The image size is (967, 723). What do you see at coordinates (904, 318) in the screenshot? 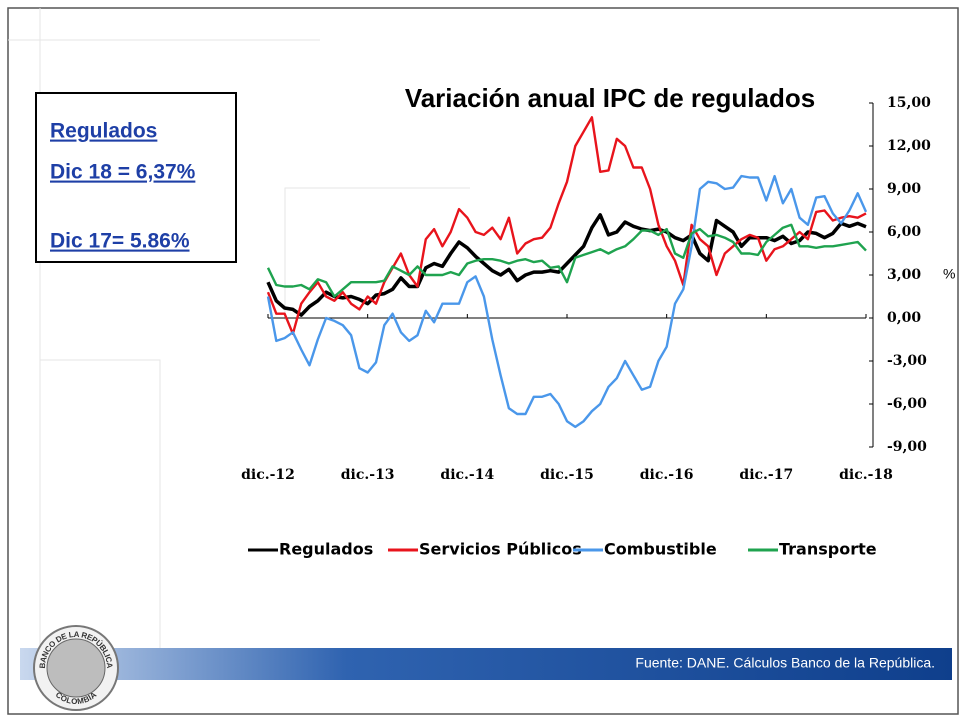
I see `y-tick-label: 0,00` at bounding box center [904, 318].